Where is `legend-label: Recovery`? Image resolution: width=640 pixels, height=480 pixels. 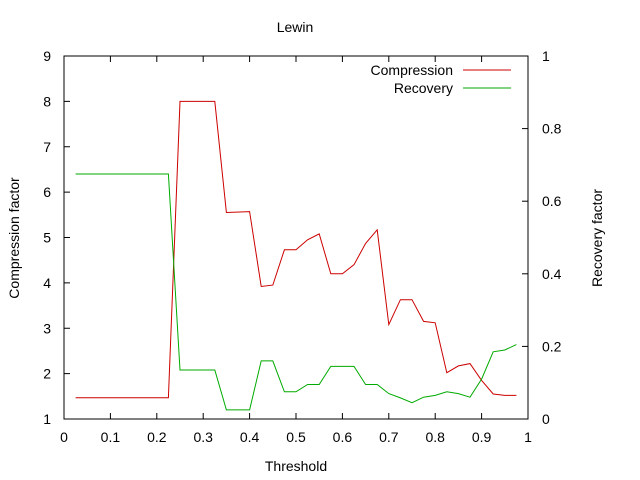 legend-label: Recovery is located at coordinates (423, 88).